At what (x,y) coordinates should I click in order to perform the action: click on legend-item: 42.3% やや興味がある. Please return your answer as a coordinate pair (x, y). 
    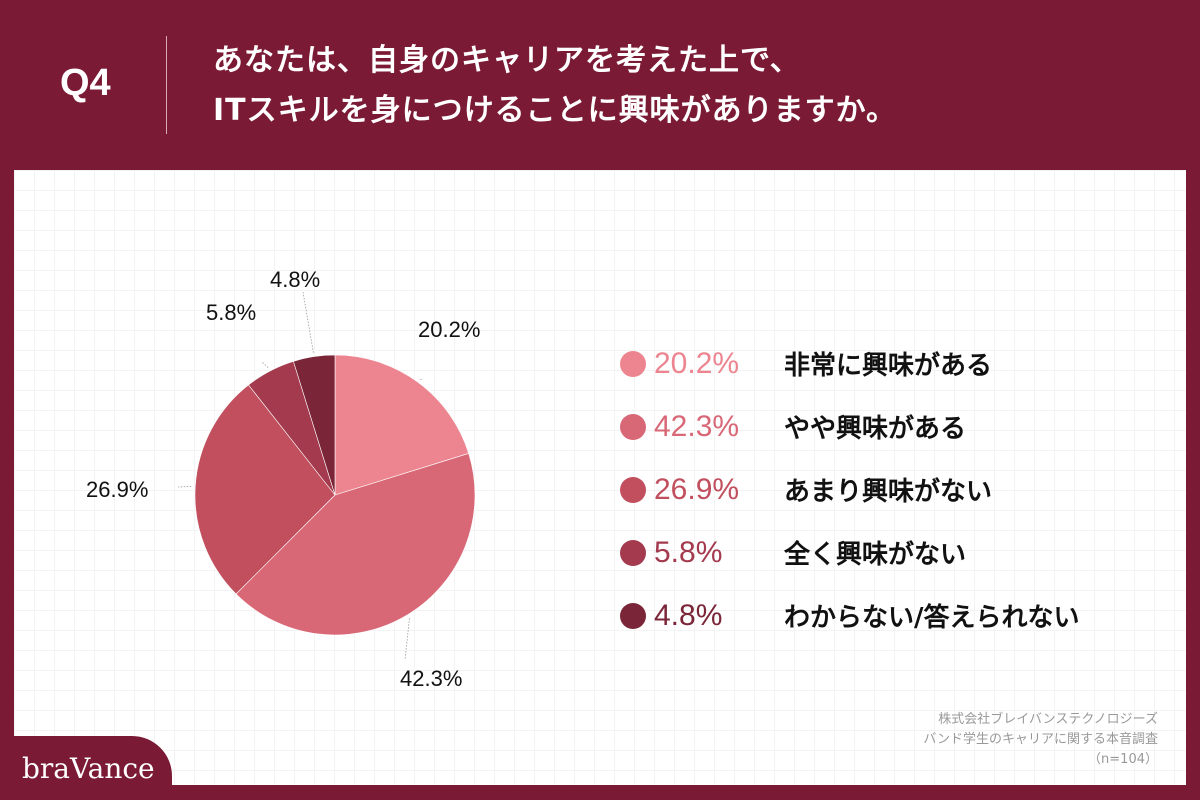
    Looking at the image, I should click on (850, 426).